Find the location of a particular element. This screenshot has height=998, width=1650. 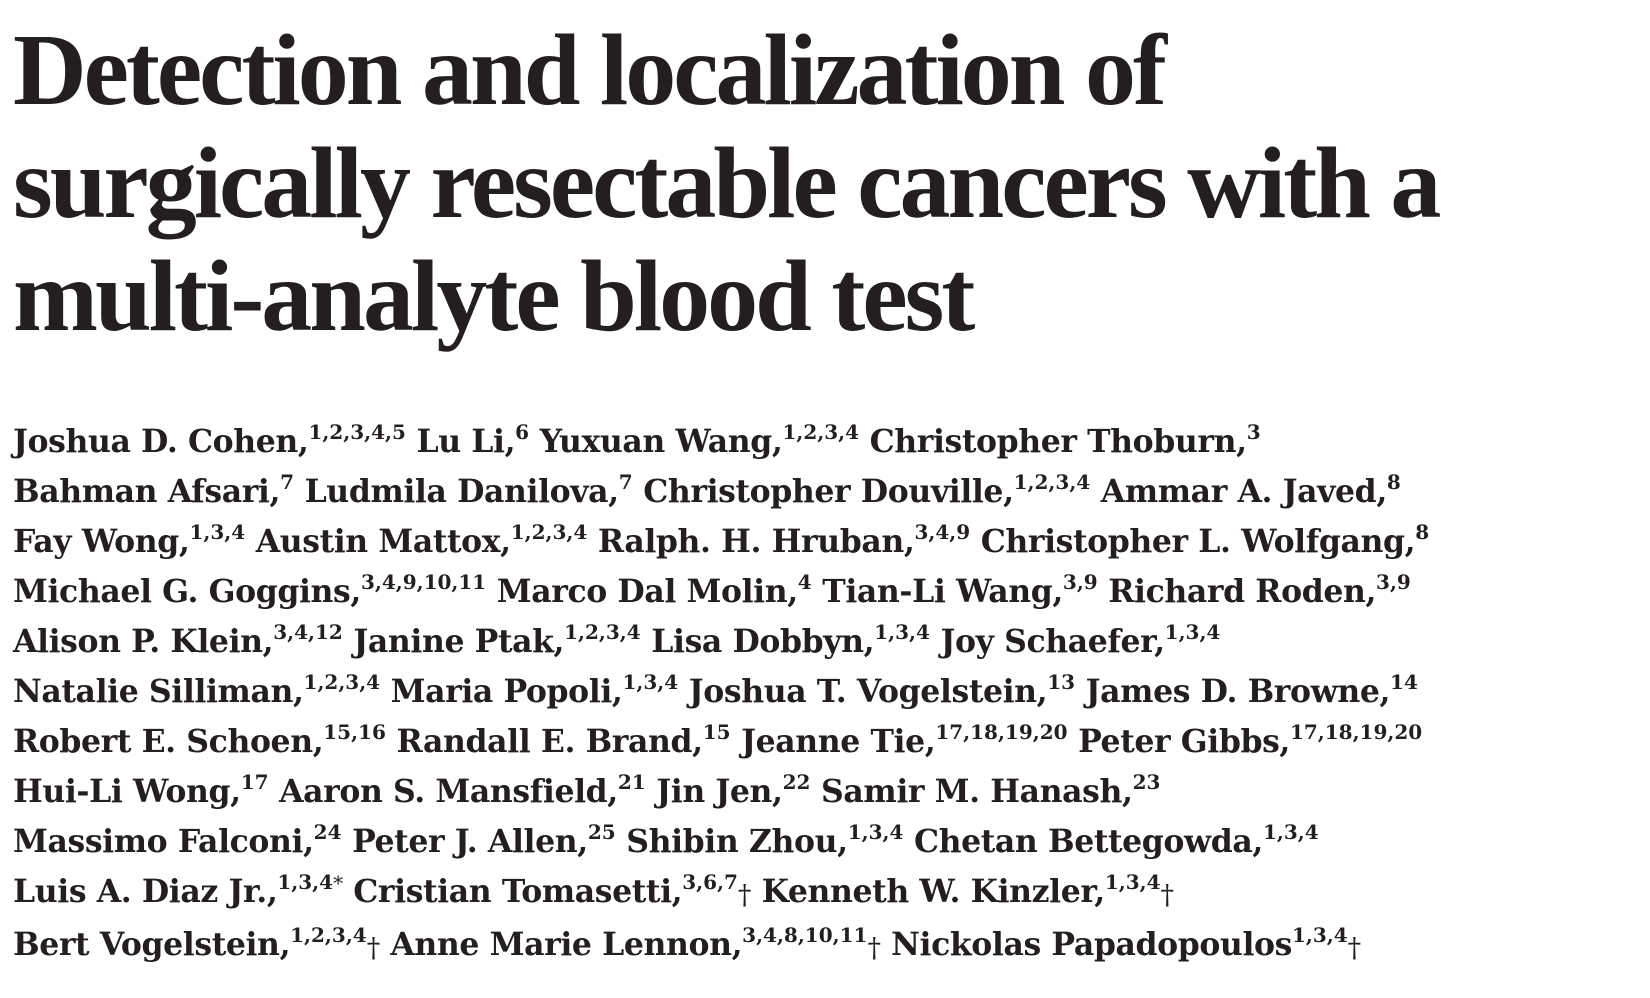

author: Fay Wong,1,3,4 is located at coordinates (129, 540).